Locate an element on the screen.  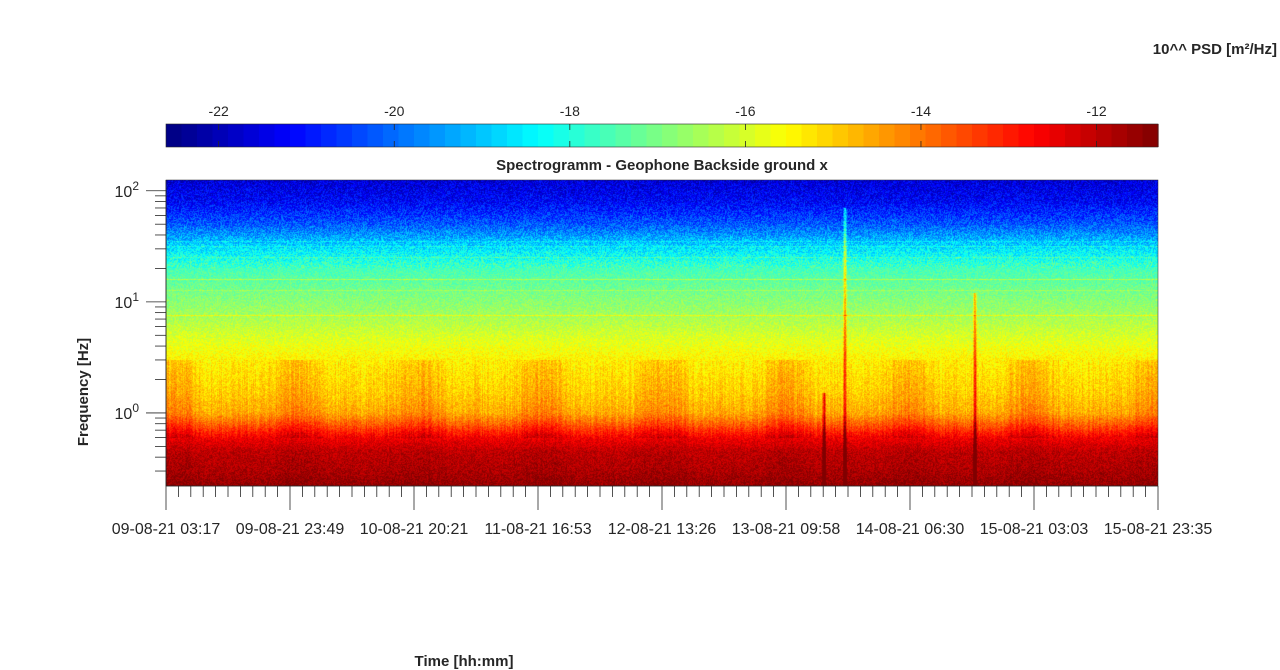
y-axis-title: Frequency [Hz] is located at coordinates (83, 392).